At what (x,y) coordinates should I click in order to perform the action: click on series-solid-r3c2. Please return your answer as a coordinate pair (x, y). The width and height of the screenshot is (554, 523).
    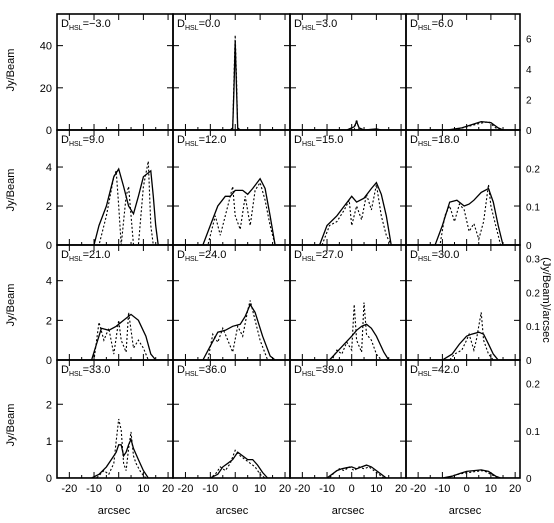
    Looking at the image, I should click on (231, 331).